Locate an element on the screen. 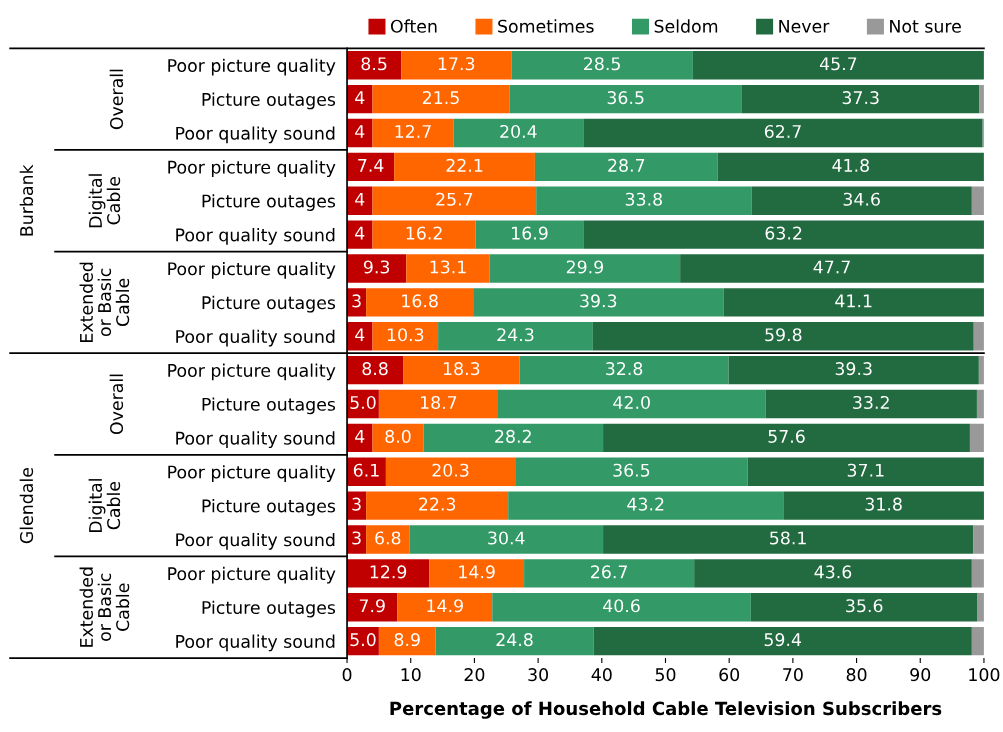  data-label: 7.9 is located at coordinates (372, 606).